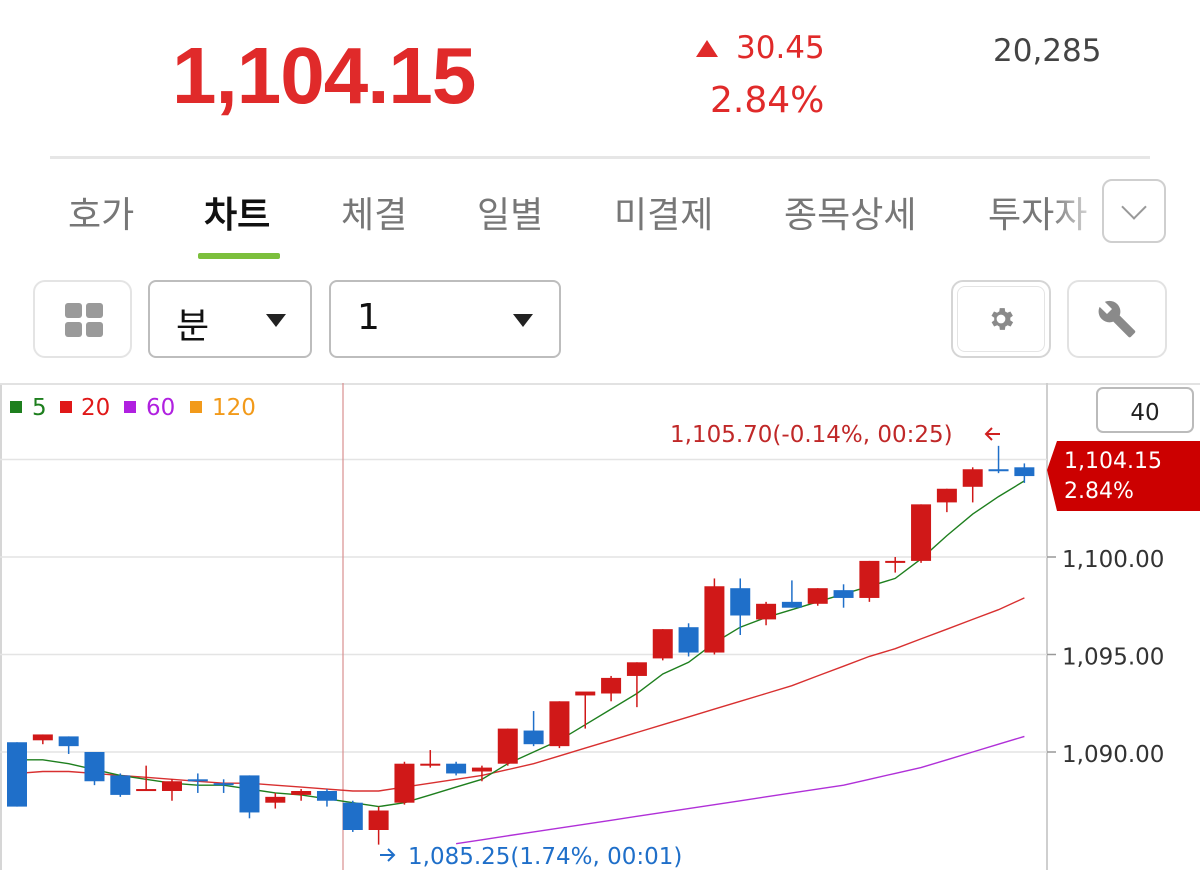  Describe the element at coordinates (374, 215) in the screenshot. I see `tab-trades: 체결` at that location.